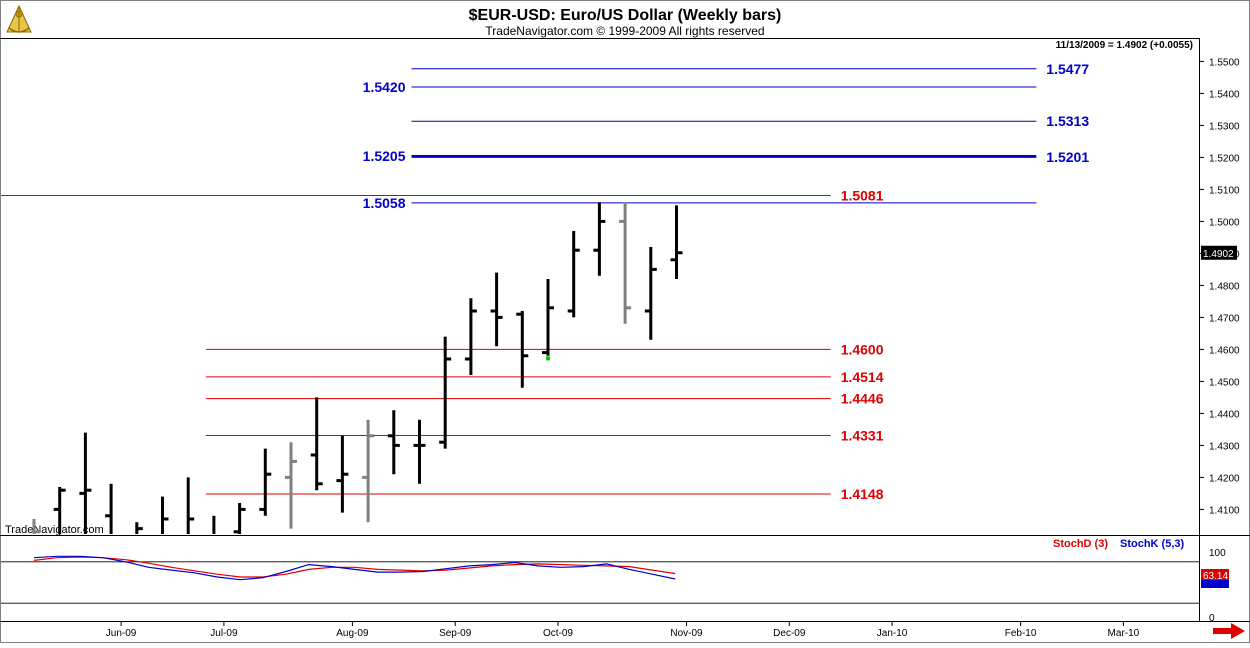 The height and width of the screenshot is (648, 1250). Describe the element at coordinates (1080, 544) in the screenshot. I see `stoch-d-legend: StochD (3)` at that location.